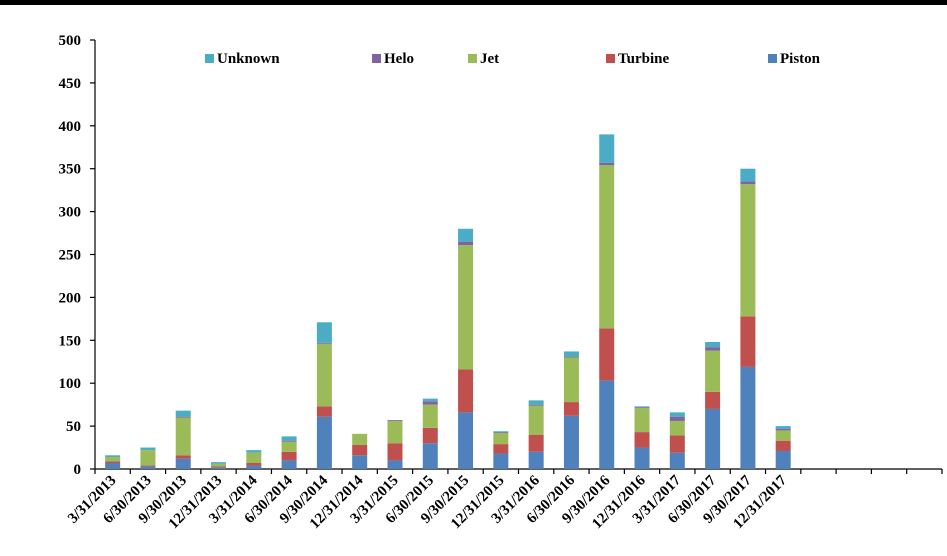  What do you see at coordinates (248, 59) in the screenshot?
I see `legend-label-unknown: Unknown` at bounding box center [248, 59].